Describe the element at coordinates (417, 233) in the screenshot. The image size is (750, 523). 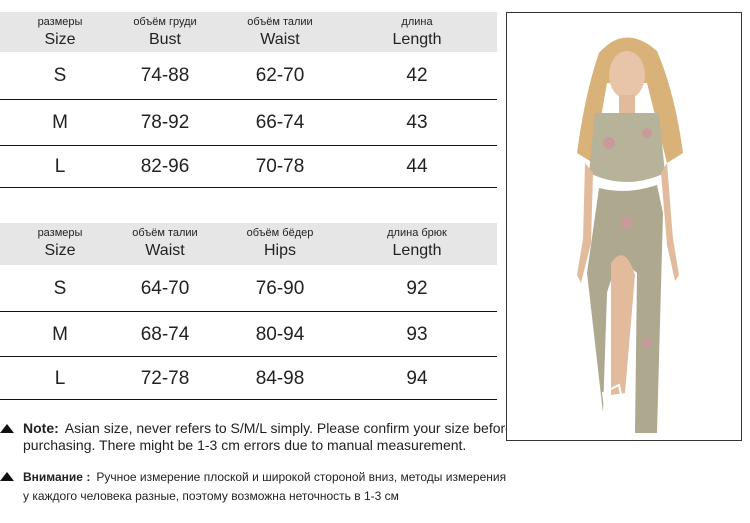
I see `header-ru: длина брюк` at that location.